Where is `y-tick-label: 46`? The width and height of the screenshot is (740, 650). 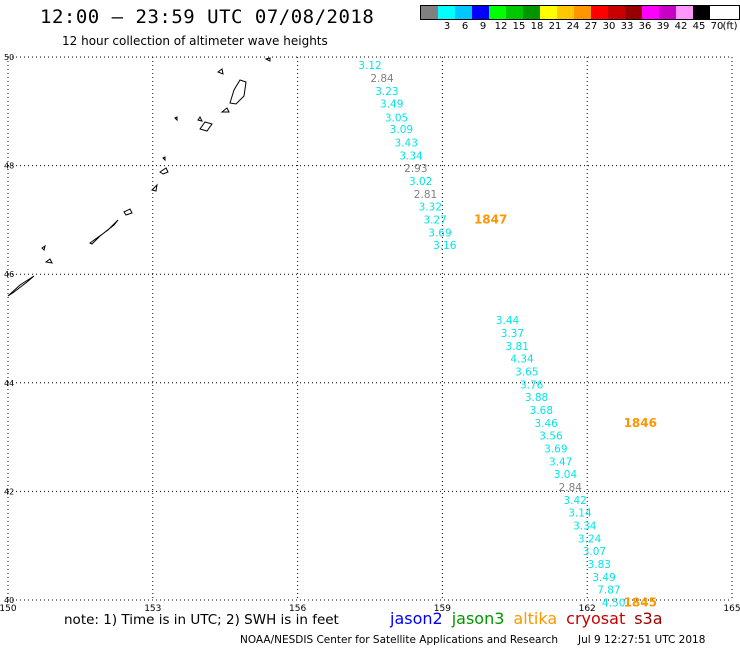 y-tick-label: 46 is located at coordinates (9, 274).